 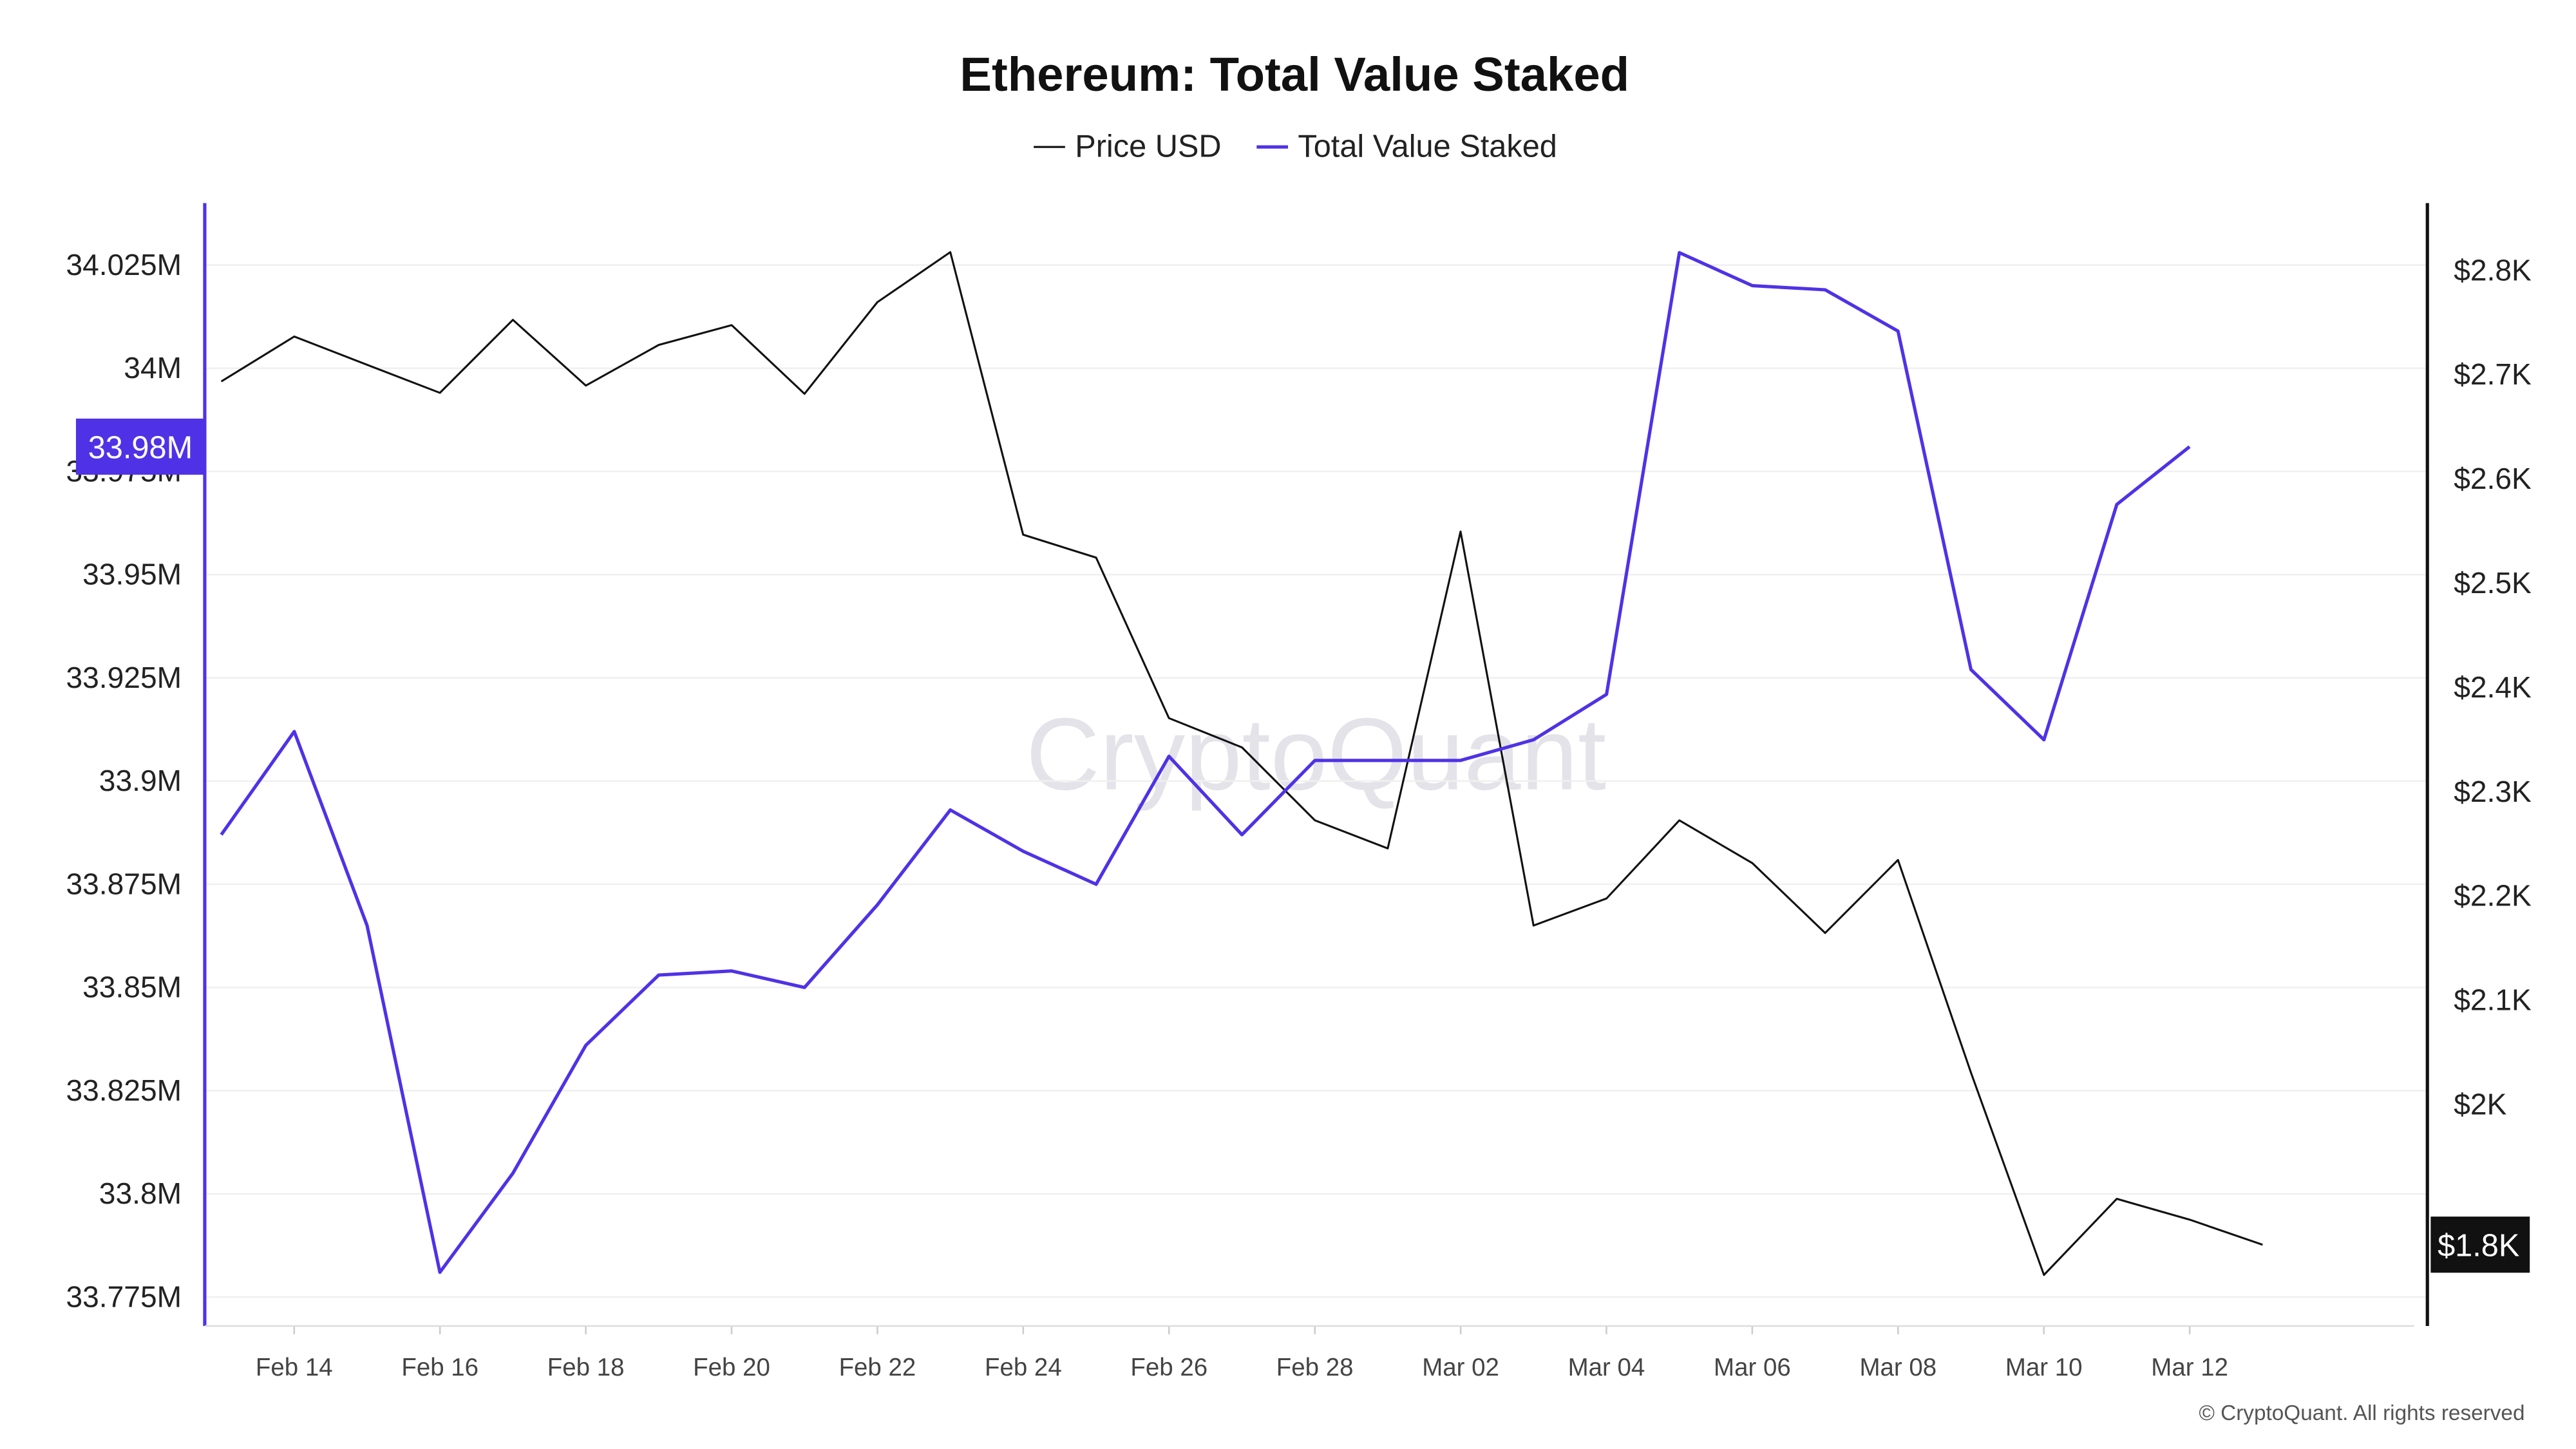 What do you see at coordinates (2493, 1000) in the screenshot?
I see `right-tick-label: $2.1K` at bounding box center [2493, 1000].